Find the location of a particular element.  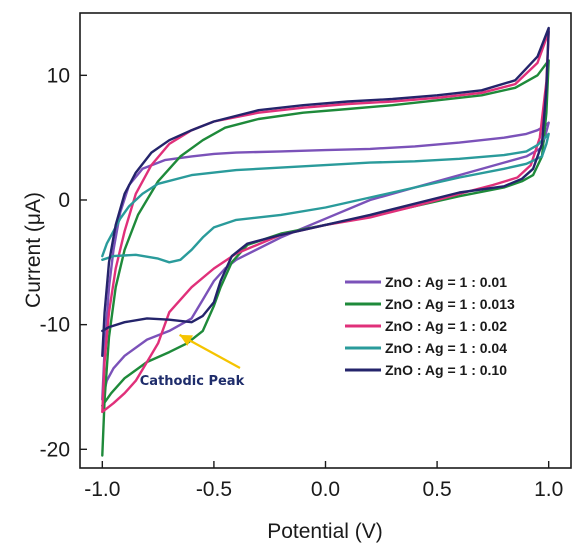

y-tick-label: 10 is located at coordinates (58, 75).